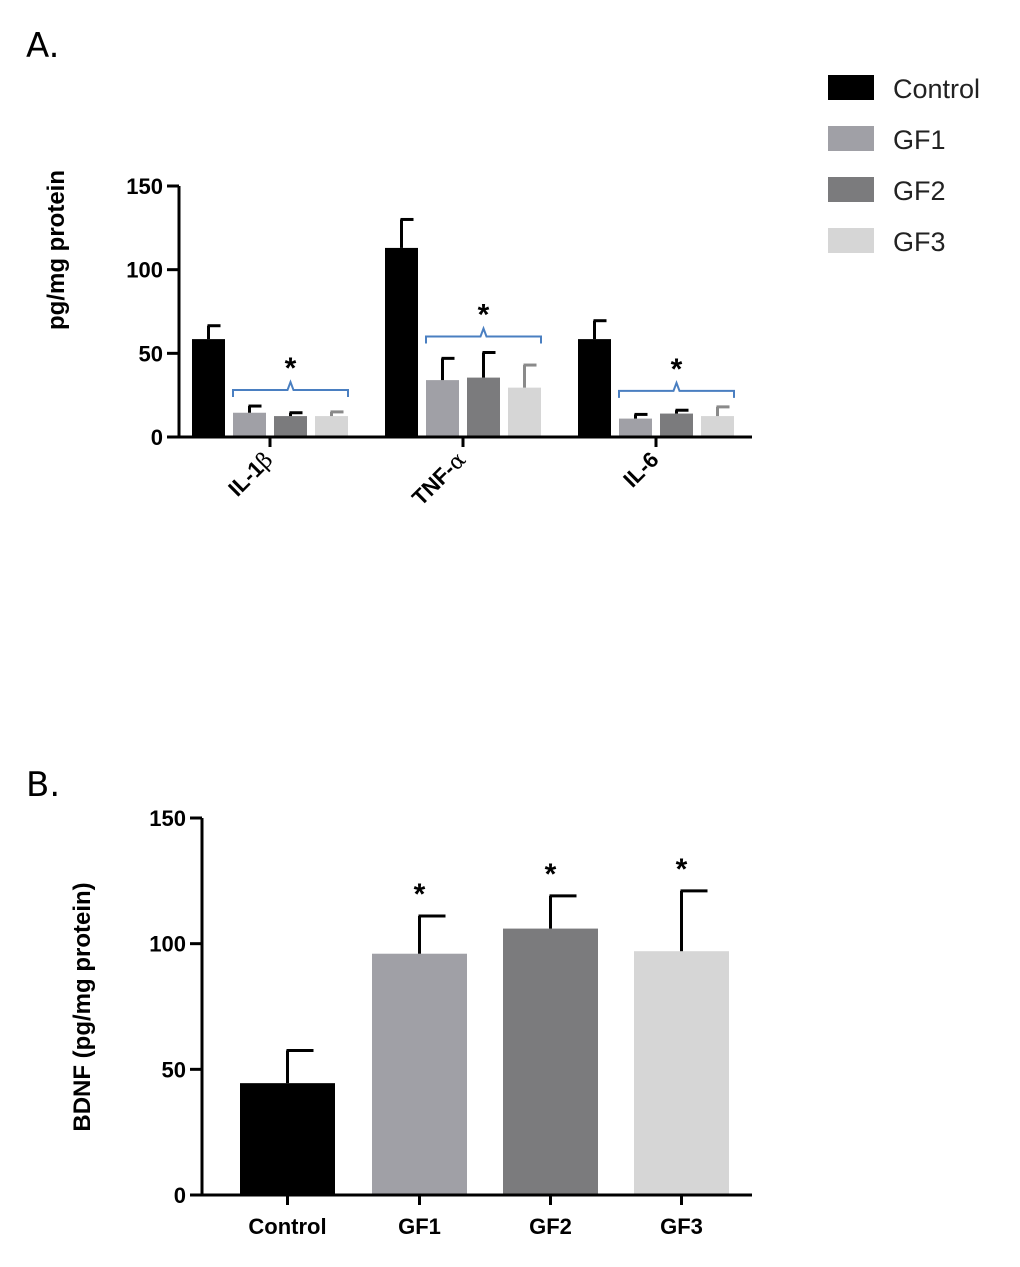 Image resolution: width=1020 pixels, height=1267 pixels. What do you see at coordinates (250, 474) in the screenshot?
I see `x-category-label-0: IL-1β` at bounding box center [250, 474].